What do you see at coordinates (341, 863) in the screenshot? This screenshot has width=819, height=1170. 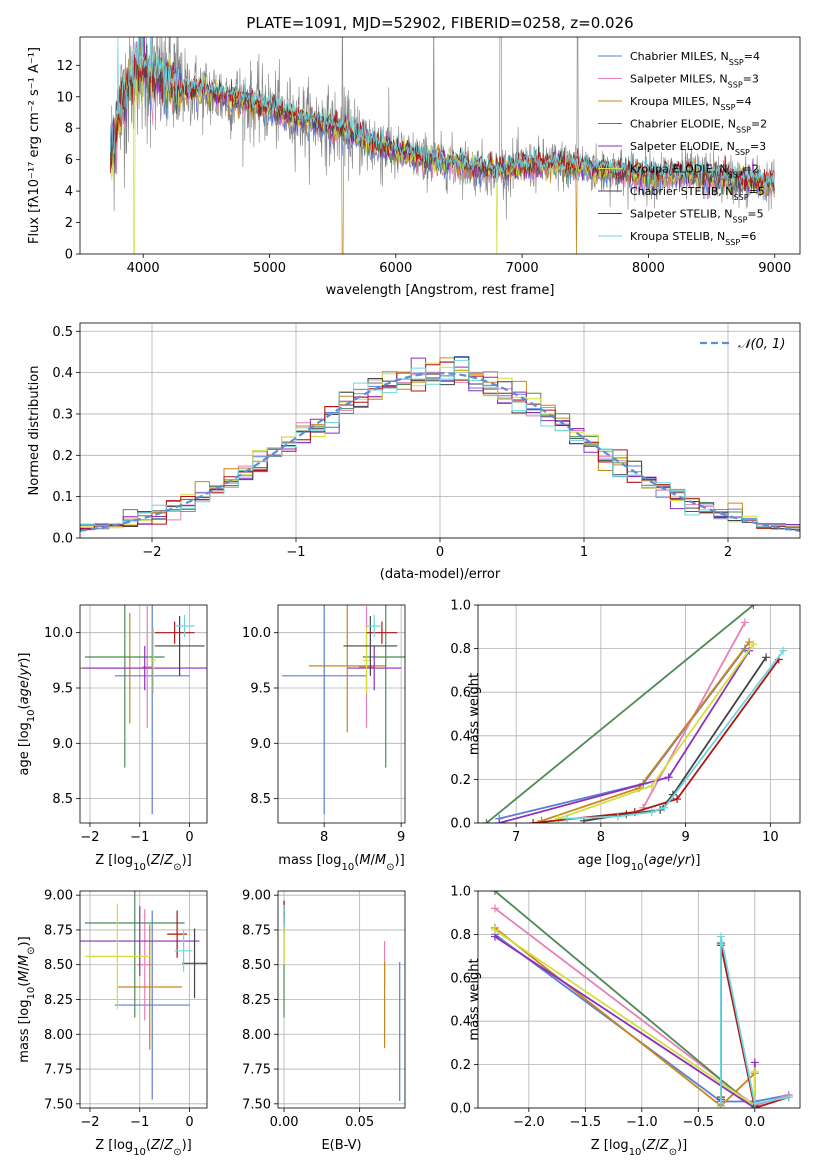 I see `x-axis-label: mass [log10(M/M⊙)]` at bounding box center [341, 863].